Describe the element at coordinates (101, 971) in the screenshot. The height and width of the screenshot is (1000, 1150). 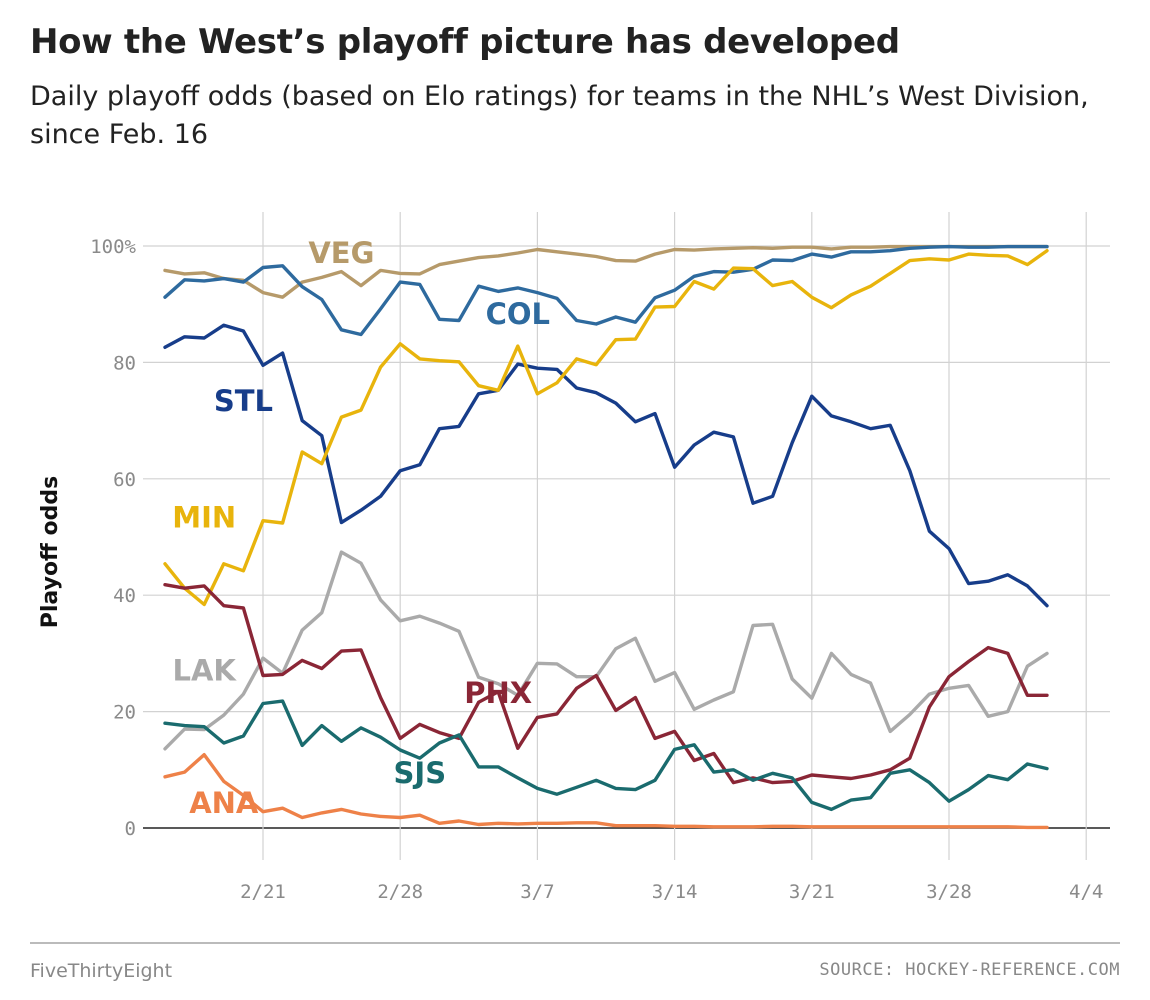
I see `brand-logo-text: FiveThirtyEight` at that location.